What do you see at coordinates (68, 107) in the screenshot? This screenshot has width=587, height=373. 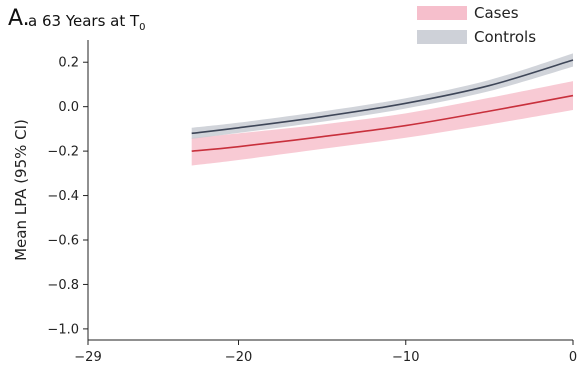 I see `y-tick-label: 0.0` at bounding box center [68, 107].